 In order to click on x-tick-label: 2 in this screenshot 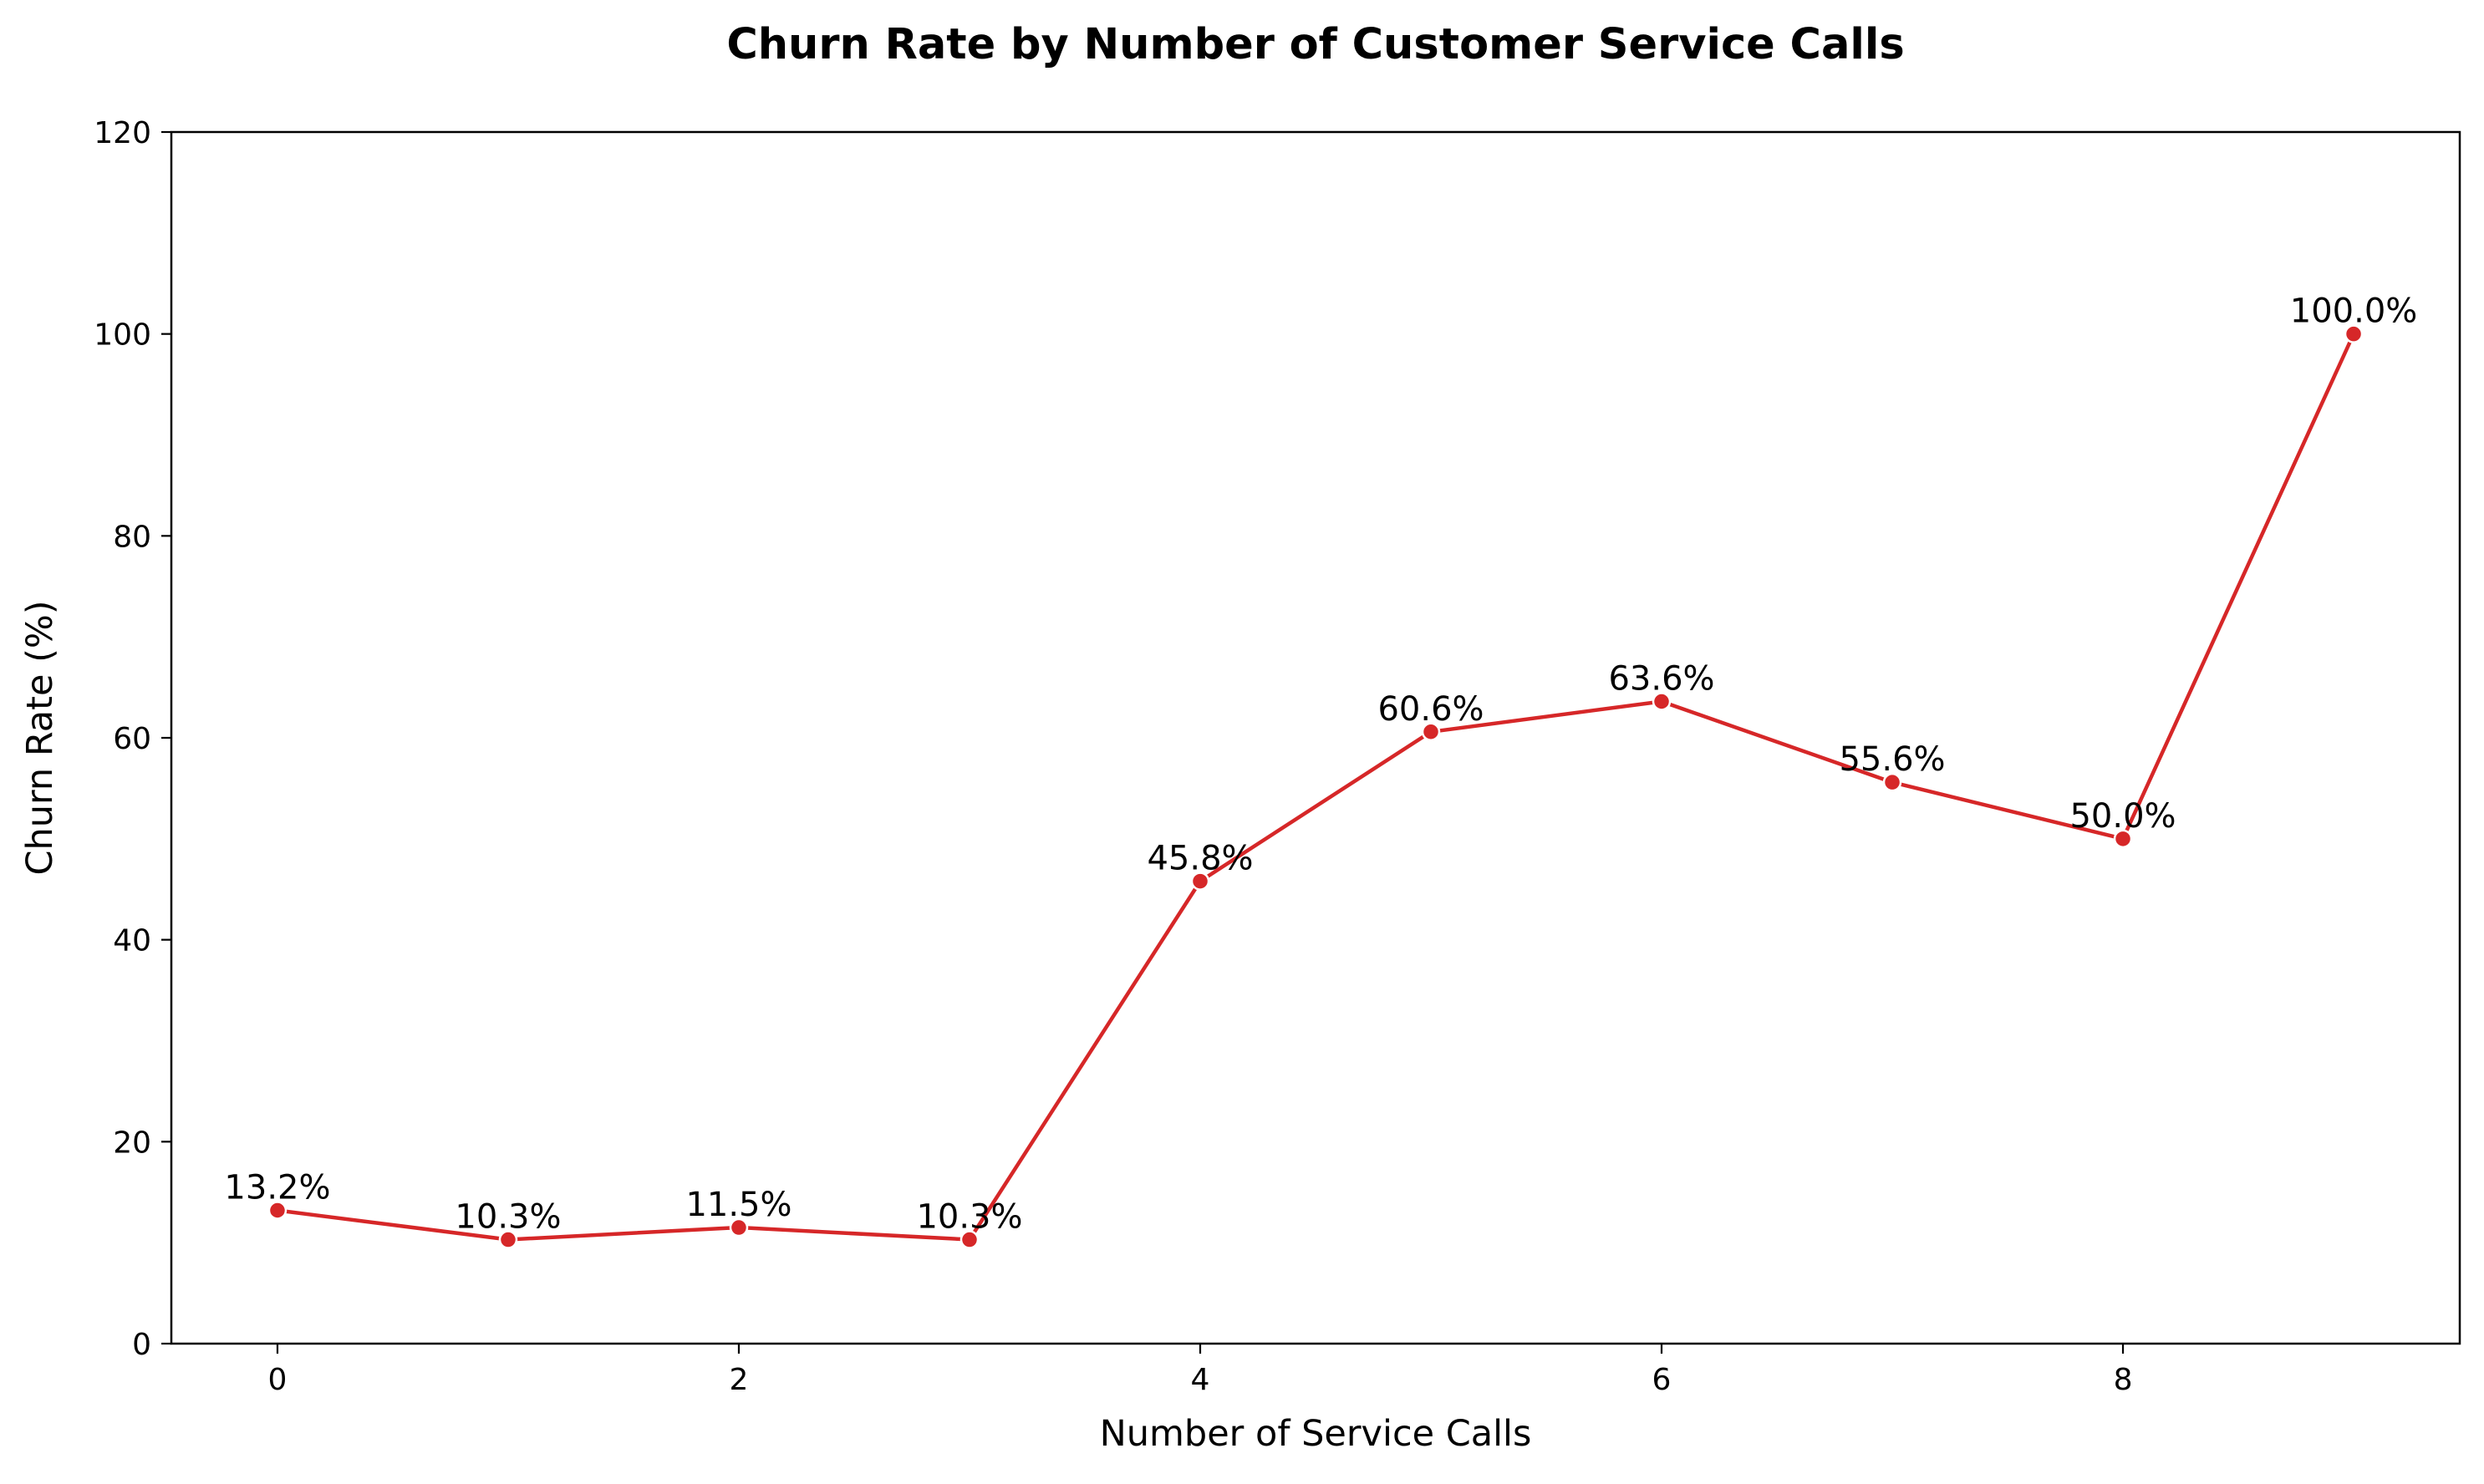, I will do `click(739, 1380)`.